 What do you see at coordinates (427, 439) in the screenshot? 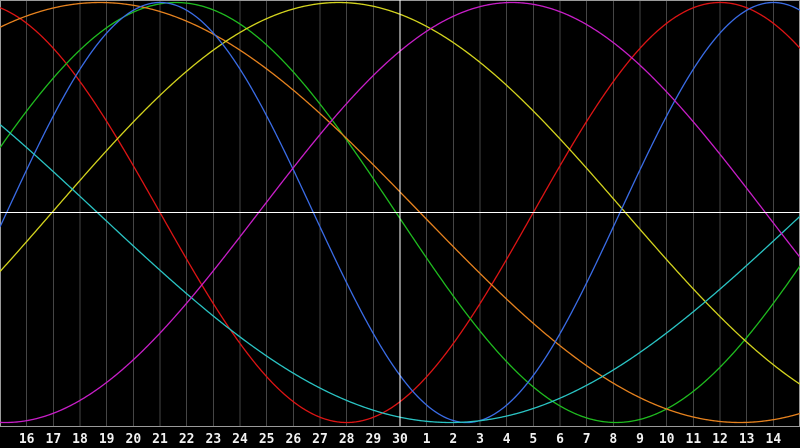
I see `x-tick-label: 1` at bounding box center [427, 439].